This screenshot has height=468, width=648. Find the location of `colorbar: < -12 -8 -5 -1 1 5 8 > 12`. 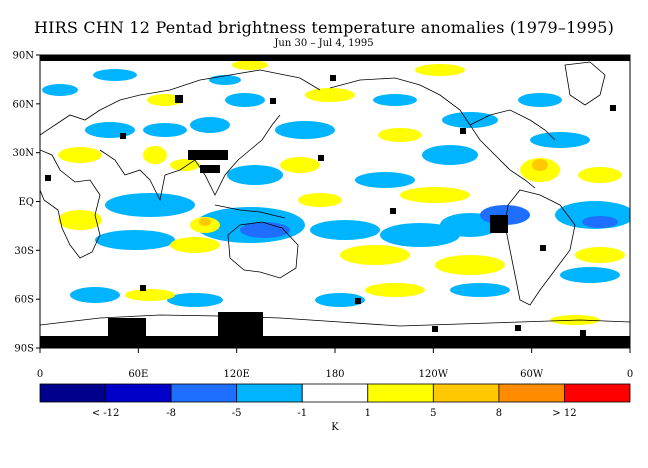

colorbar: < -12 -8 -5 -1 1 5 8 > 12 is located at coordinates (335, 401).